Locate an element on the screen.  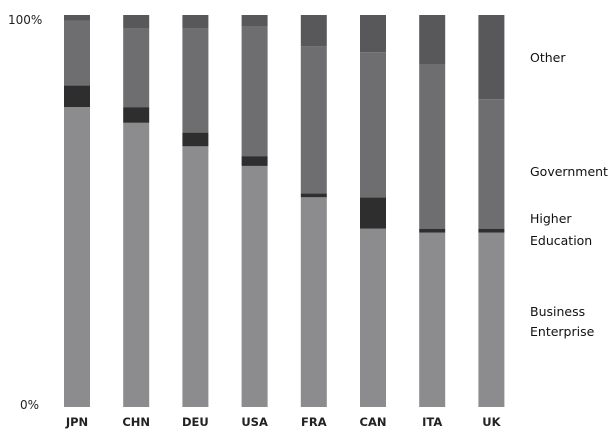
legend-business-enterprise-line2: Enterprise is located at coordinates (562, 331).